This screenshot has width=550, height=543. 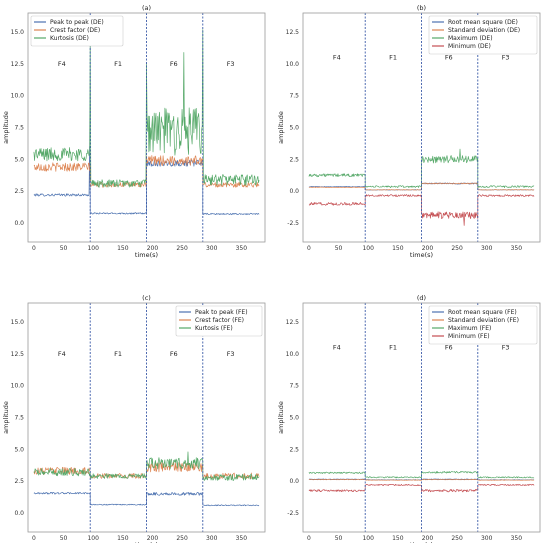 I want to click on legend-entry: Minimum (DE), so click(x=469, y=46).